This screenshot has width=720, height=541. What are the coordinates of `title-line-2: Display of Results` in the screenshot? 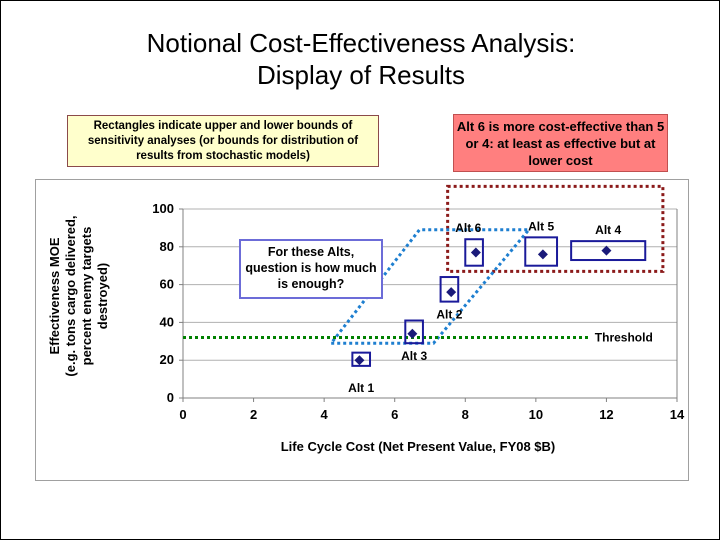 It's located at (361, 75).